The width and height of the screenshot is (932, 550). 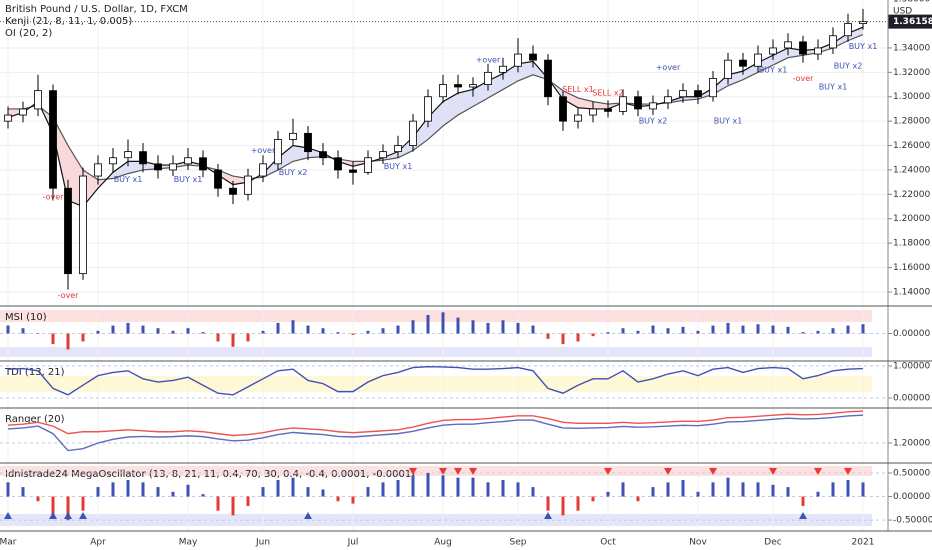 I want to click on x-tick-label: Dec, so click(x=772, y=543).